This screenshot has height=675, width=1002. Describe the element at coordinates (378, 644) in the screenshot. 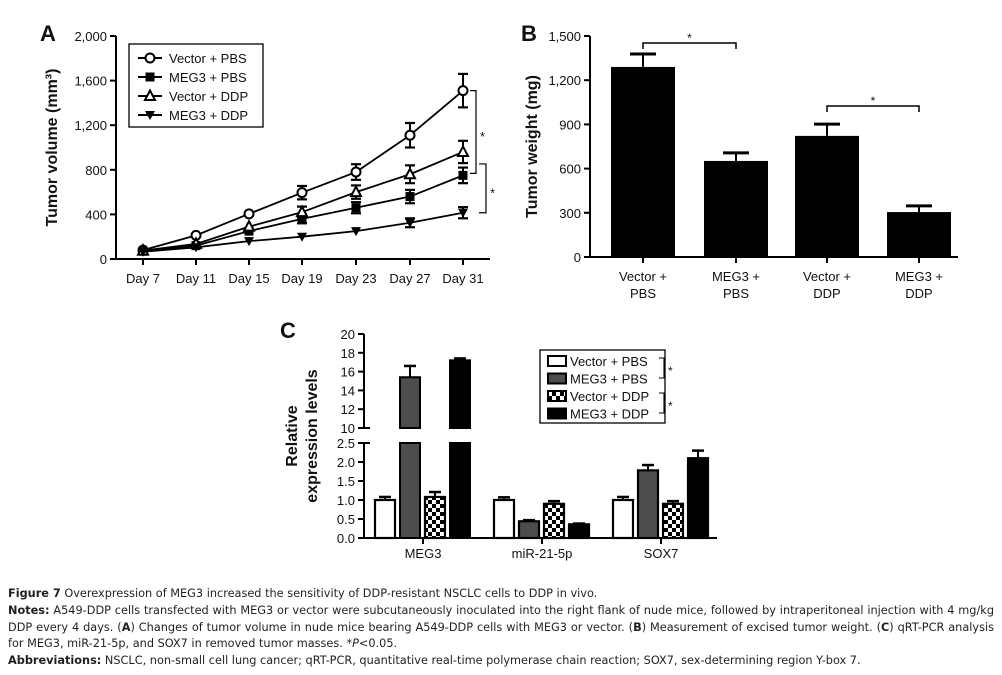

I see `notes-text: <0.05.` at that location.